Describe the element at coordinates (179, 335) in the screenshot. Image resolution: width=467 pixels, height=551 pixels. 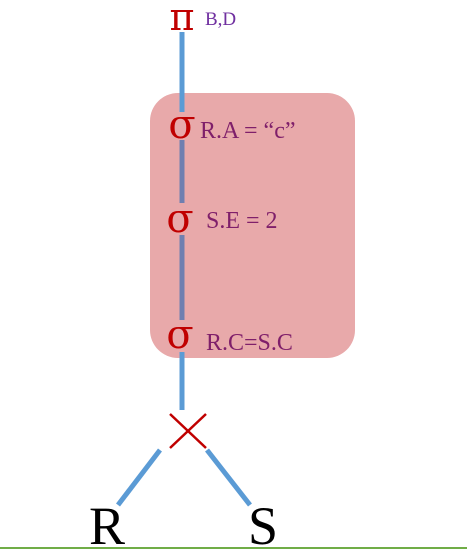
I see `selection-symbol-3: σ` at that location.